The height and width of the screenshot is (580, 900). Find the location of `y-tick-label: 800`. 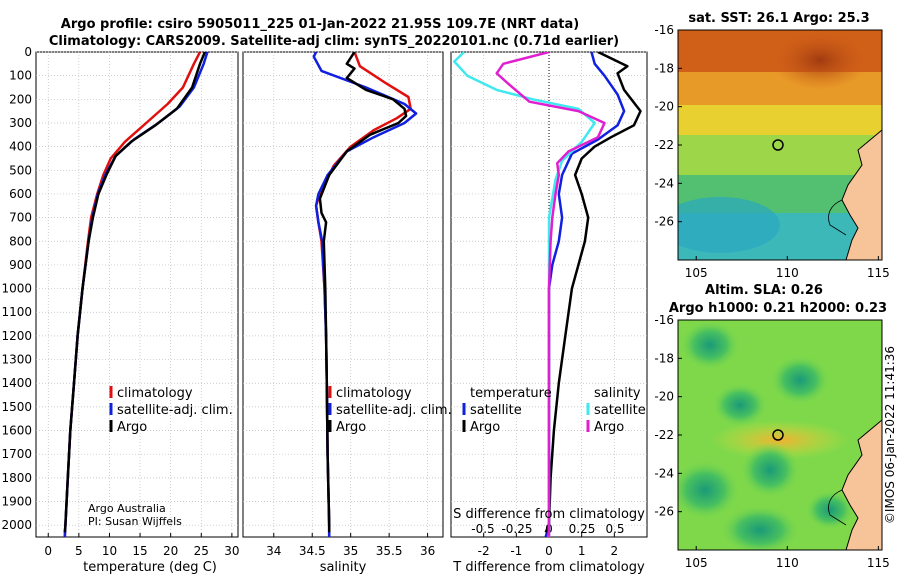

y-tick-label: 800 is located at coordinates (20, 241).